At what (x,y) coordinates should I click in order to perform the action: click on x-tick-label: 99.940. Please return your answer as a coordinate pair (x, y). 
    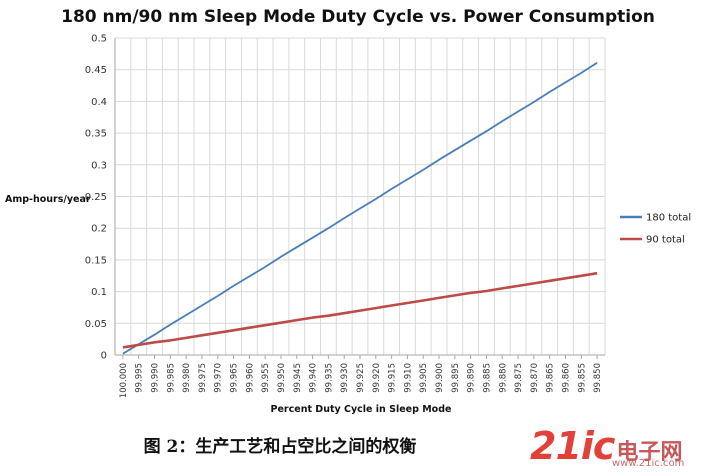
    Looking at the image, I should click on (314, 378).